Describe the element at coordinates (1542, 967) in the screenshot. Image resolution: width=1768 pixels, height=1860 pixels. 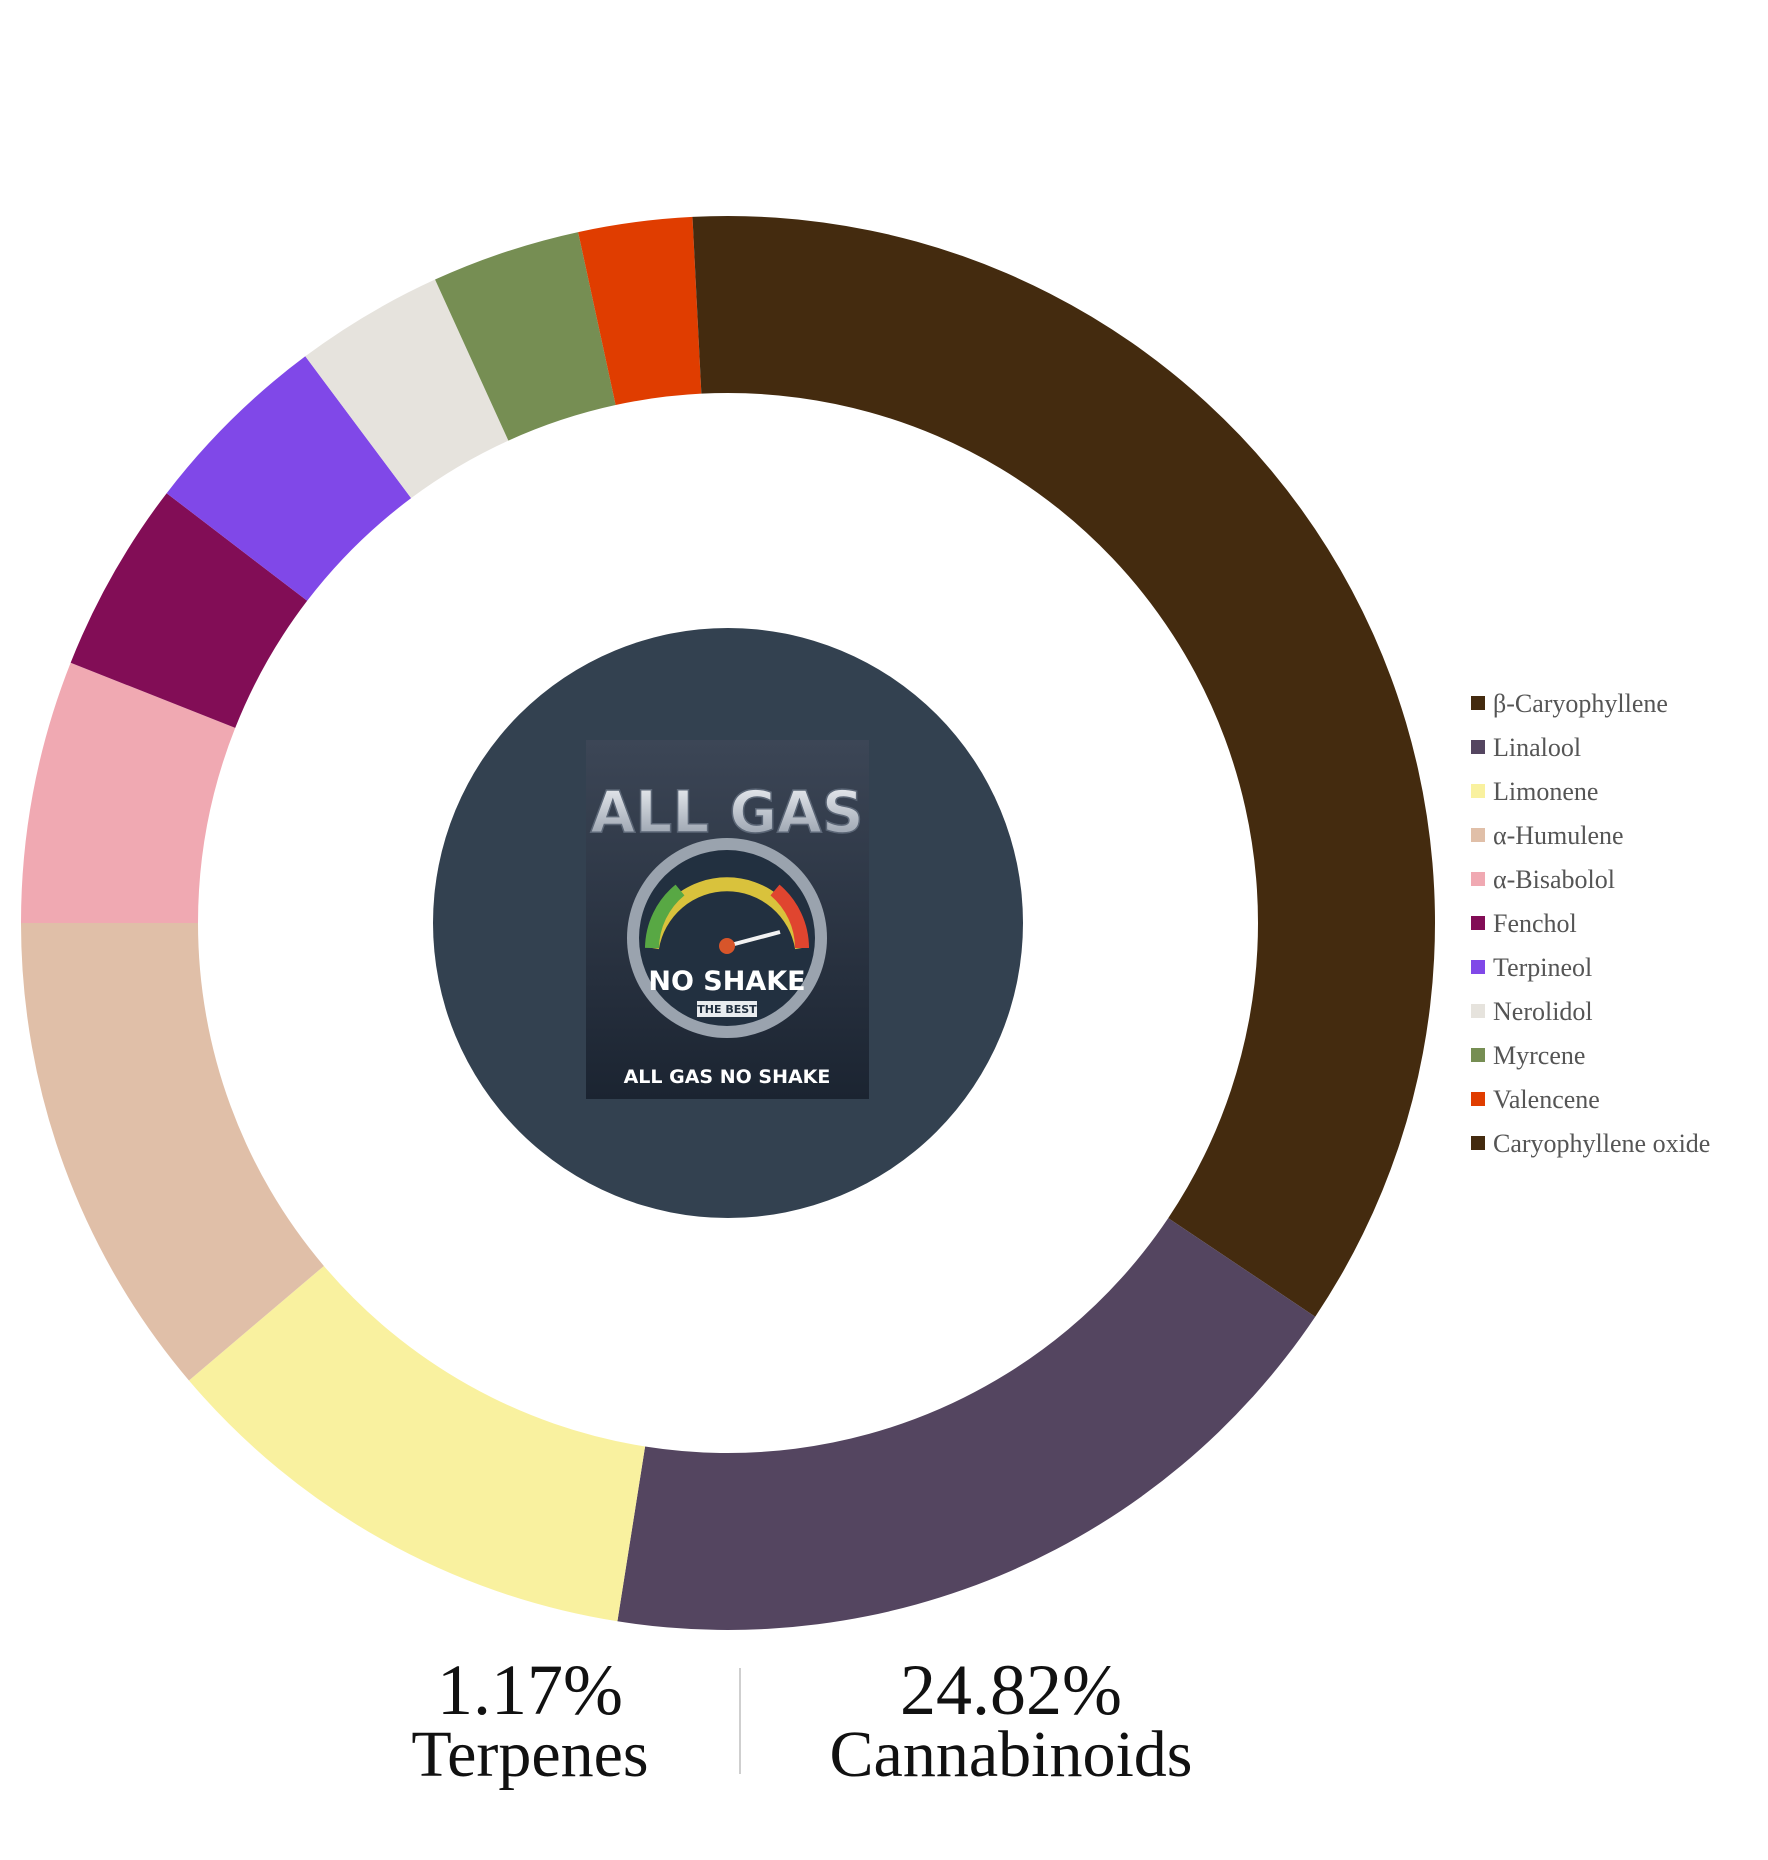
I see `legend-label: Terpineol` at that location.